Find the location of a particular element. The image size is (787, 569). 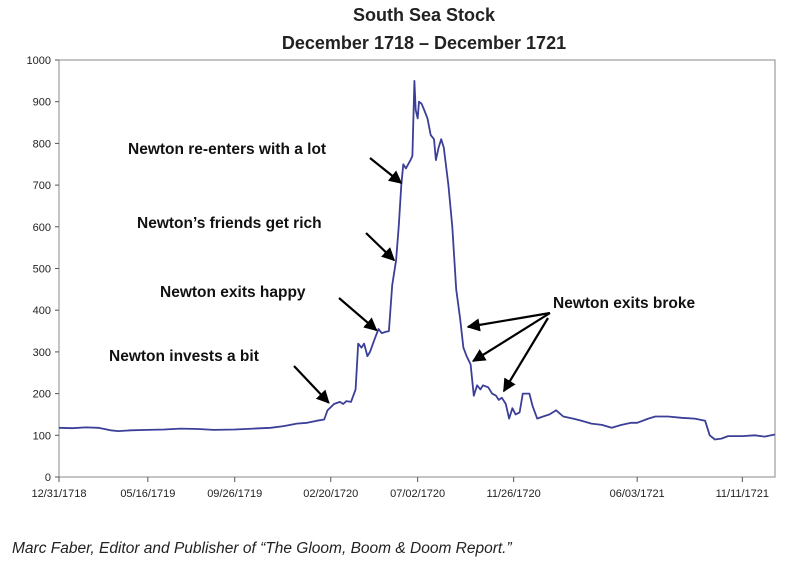

y-tick-label: 600 is located at coordinates (42, 228).